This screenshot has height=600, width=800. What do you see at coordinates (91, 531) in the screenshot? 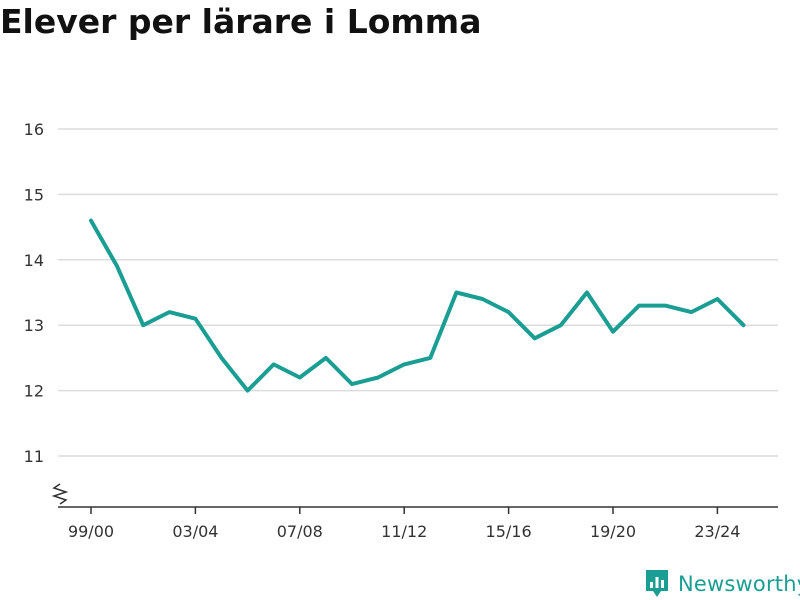
I see `x-tick-label: 99/00` at bounding box center [91, 531].